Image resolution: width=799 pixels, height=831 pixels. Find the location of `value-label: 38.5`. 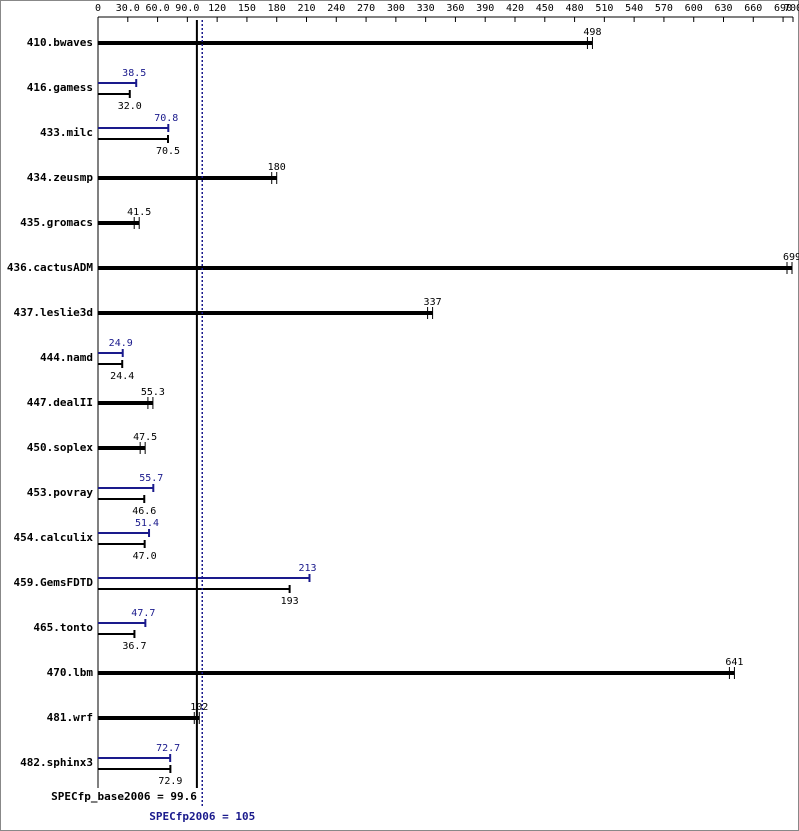

value-label: 38.5 is located at coordinates (134, 73).